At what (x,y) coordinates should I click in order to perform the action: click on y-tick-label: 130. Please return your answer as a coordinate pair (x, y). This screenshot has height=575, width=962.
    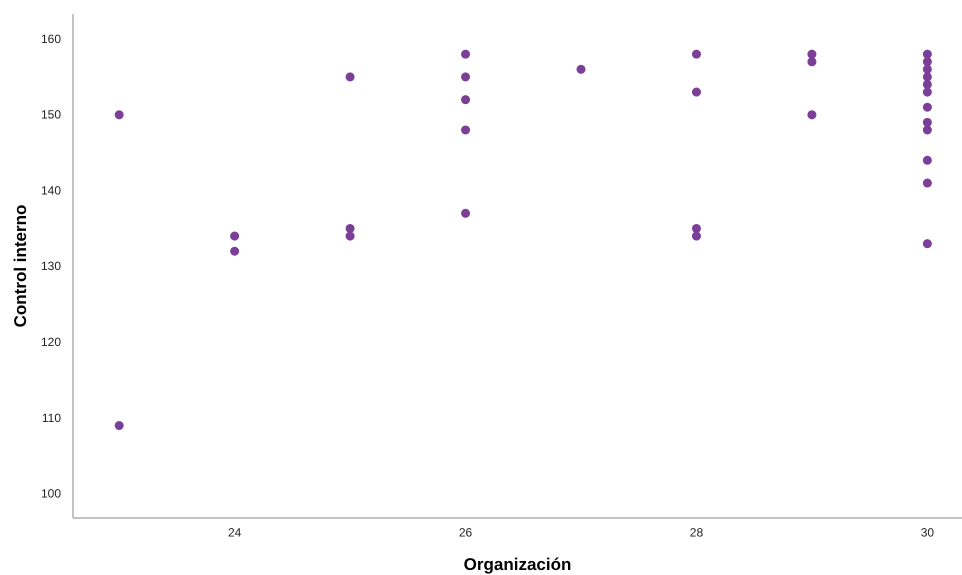
    Looking at the image, I should click on (51, 266).